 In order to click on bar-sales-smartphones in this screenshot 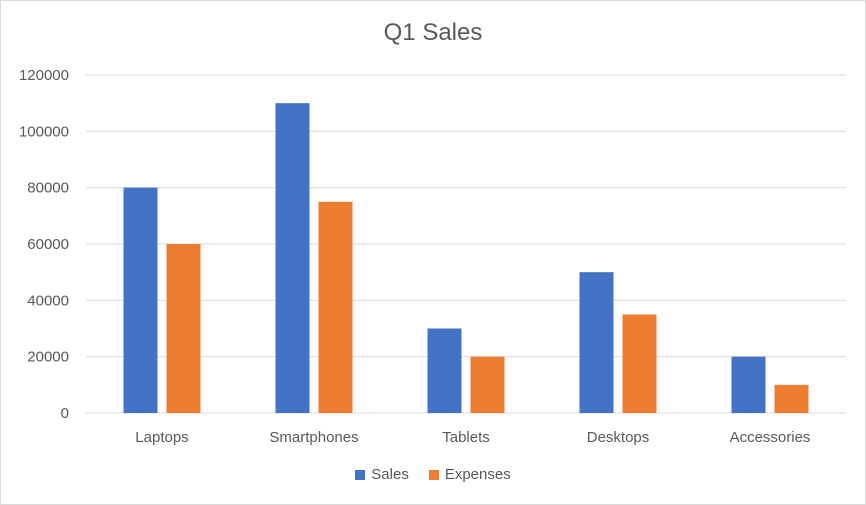, I will do `click(292, 258)`.